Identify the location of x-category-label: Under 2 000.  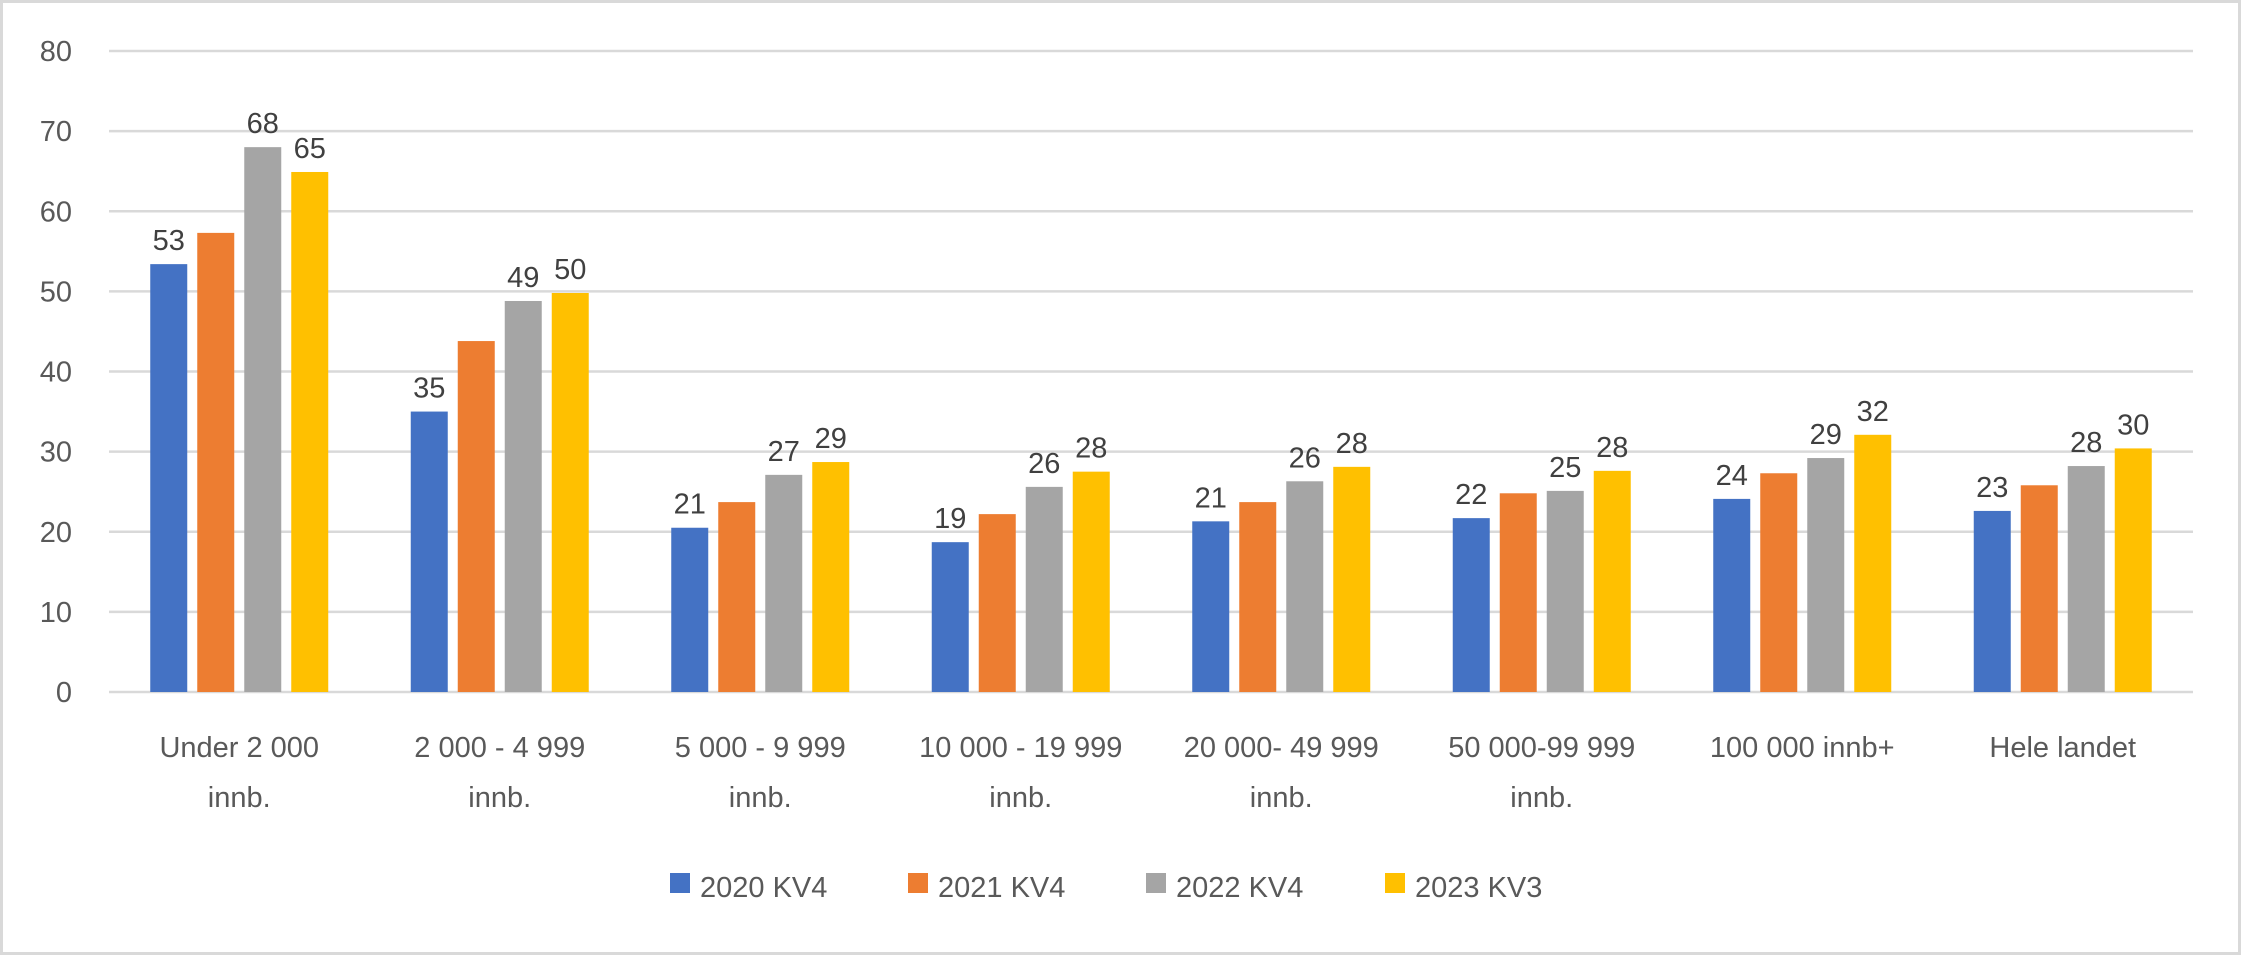
(239, 748).